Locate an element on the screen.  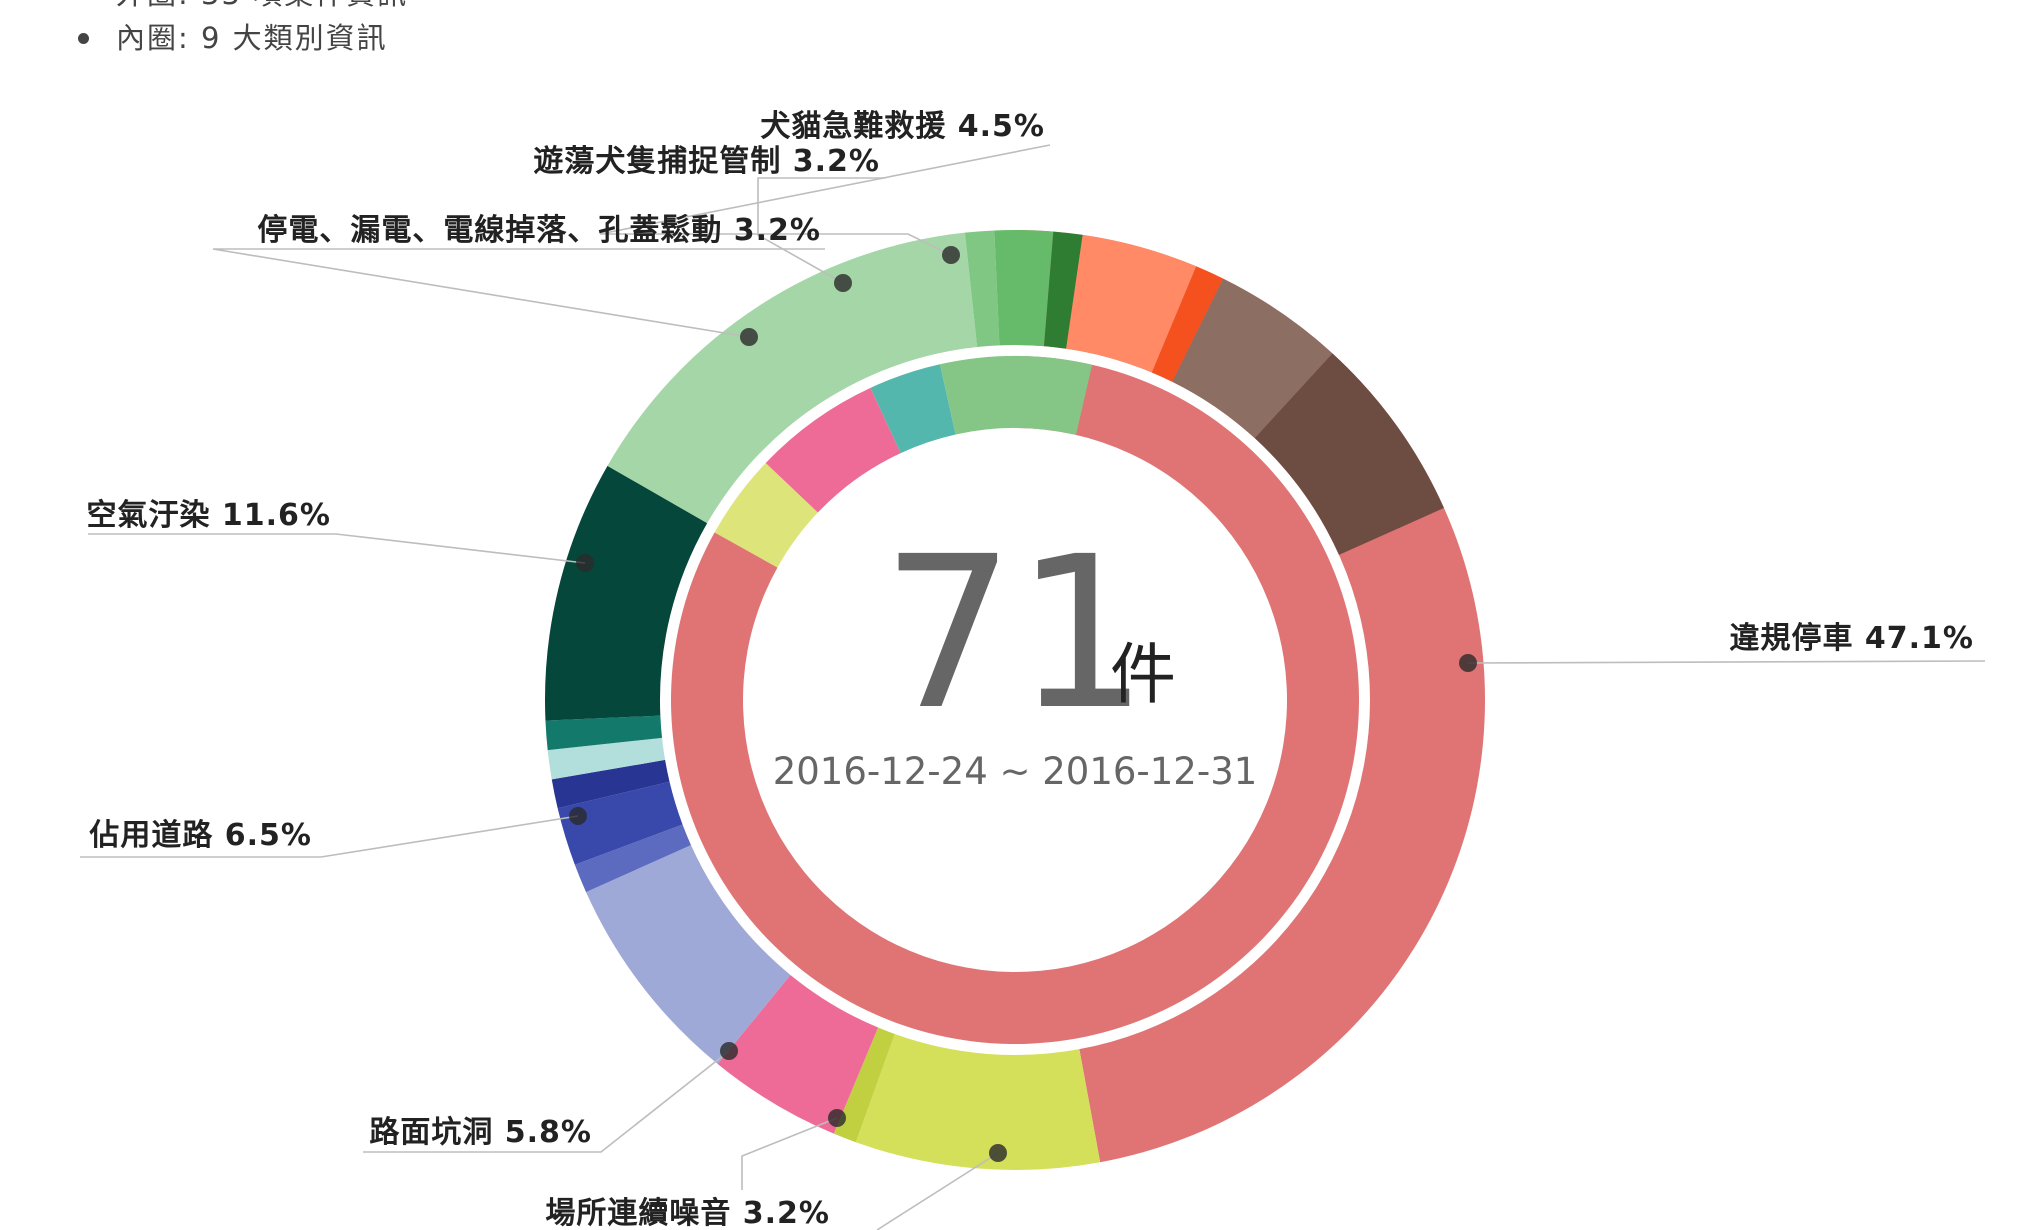
callout-label-potholes: 路面坑洞 5.8% is located at coordinates (480, 1132).